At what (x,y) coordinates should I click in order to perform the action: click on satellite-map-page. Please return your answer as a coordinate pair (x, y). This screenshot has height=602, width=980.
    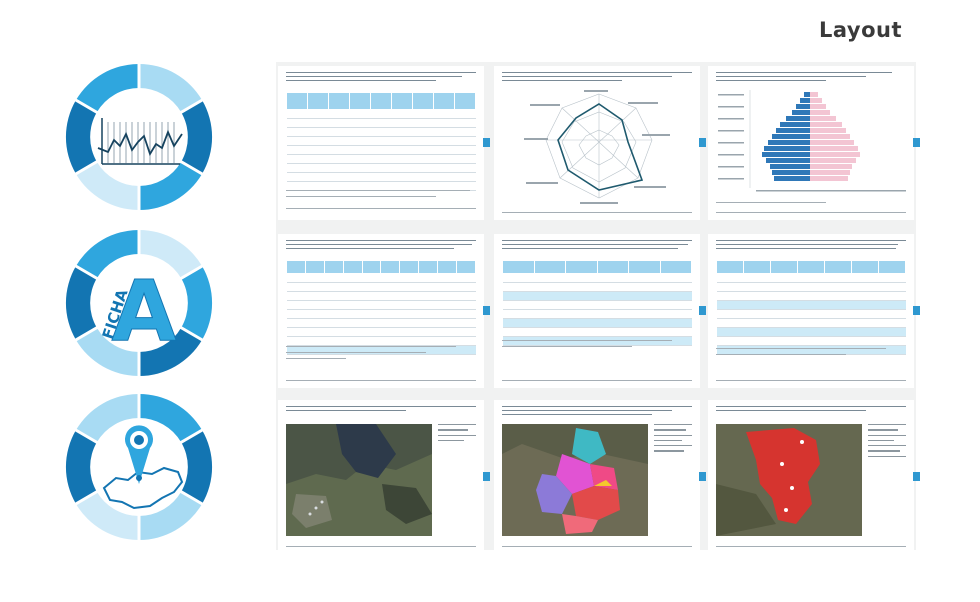
    Looking at the image, I should click on (384, 477).